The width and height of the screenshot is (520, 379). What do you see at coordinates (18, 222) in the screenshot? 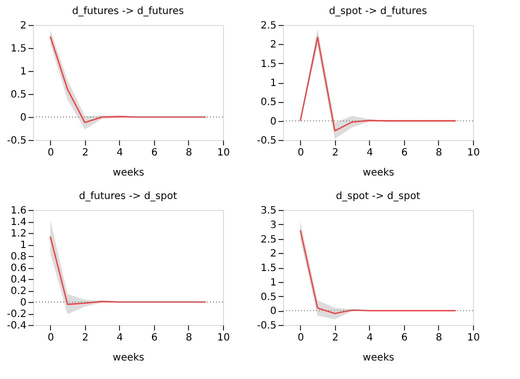
I see `y-tick-label: 1.4` at bounding box center [18, 222].